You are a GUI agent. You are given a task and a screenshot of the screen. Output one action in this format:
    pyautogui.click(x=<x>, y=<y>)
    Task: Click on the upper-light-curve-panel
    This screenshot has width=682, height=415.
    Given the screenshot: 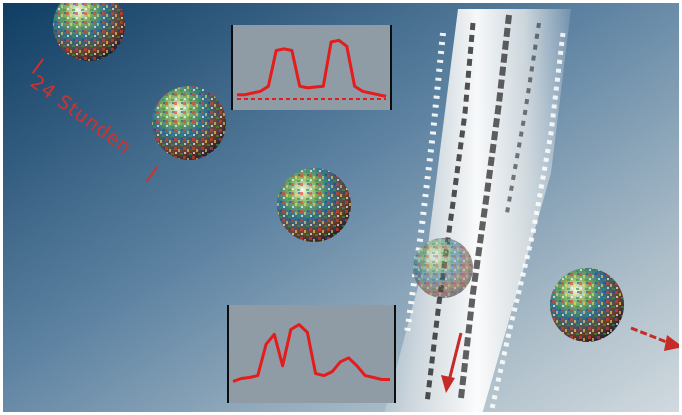 What is the action you would take?
    pyautogui.click(x=311, y=67)
    